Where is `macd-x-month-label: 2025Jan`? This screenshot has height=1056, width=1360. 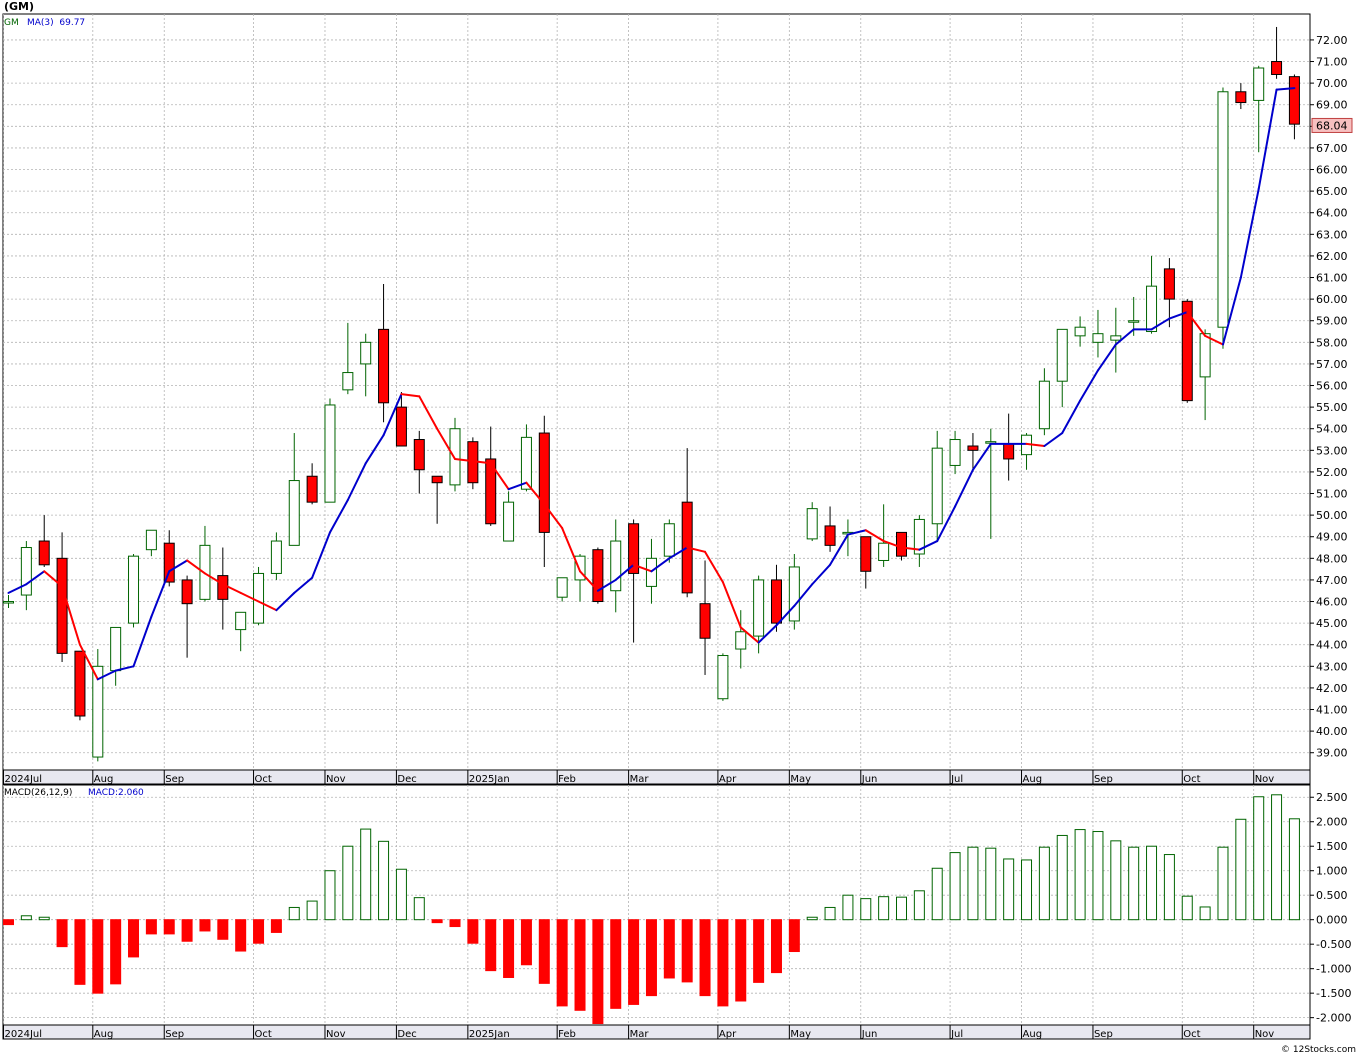
macd-x-month-label: 2025Jan is located at coordinates (489, 1034).